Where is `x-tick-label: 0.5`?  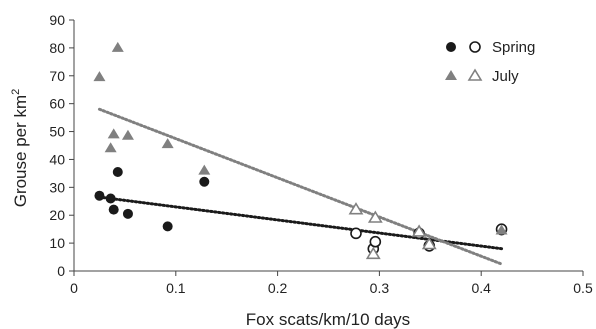 x-tick-label: 0.5 is located at coordinates (583, 288).